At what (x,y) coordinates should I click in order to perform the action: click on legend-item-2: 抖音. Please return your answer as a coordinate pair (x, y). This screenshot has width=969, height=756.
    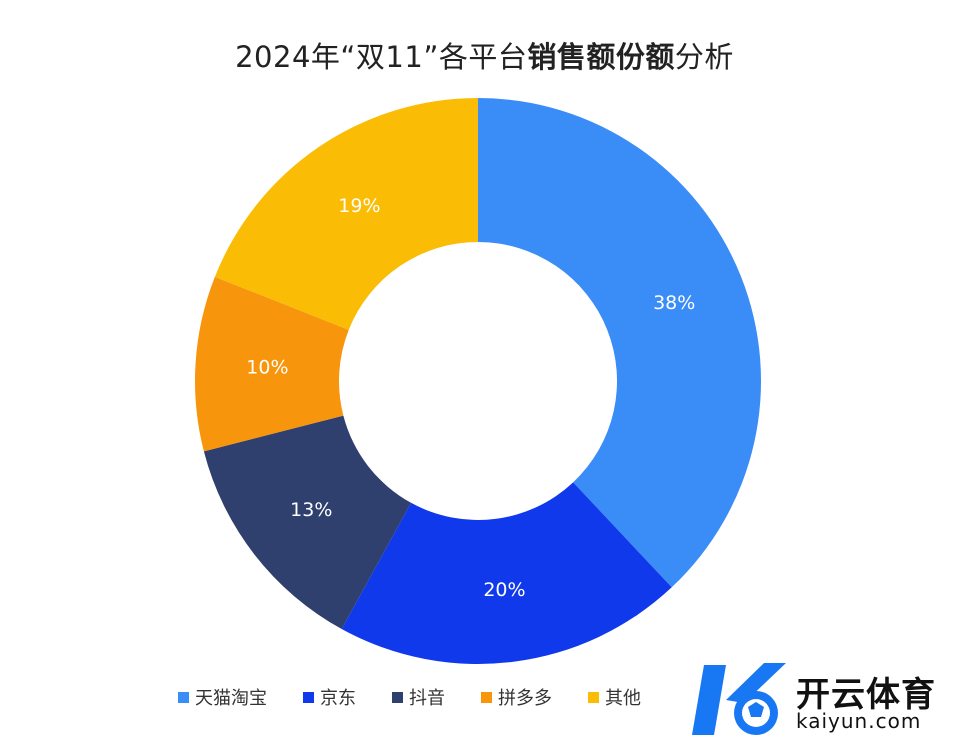
    Looking at the image, I should click on (418, 697).